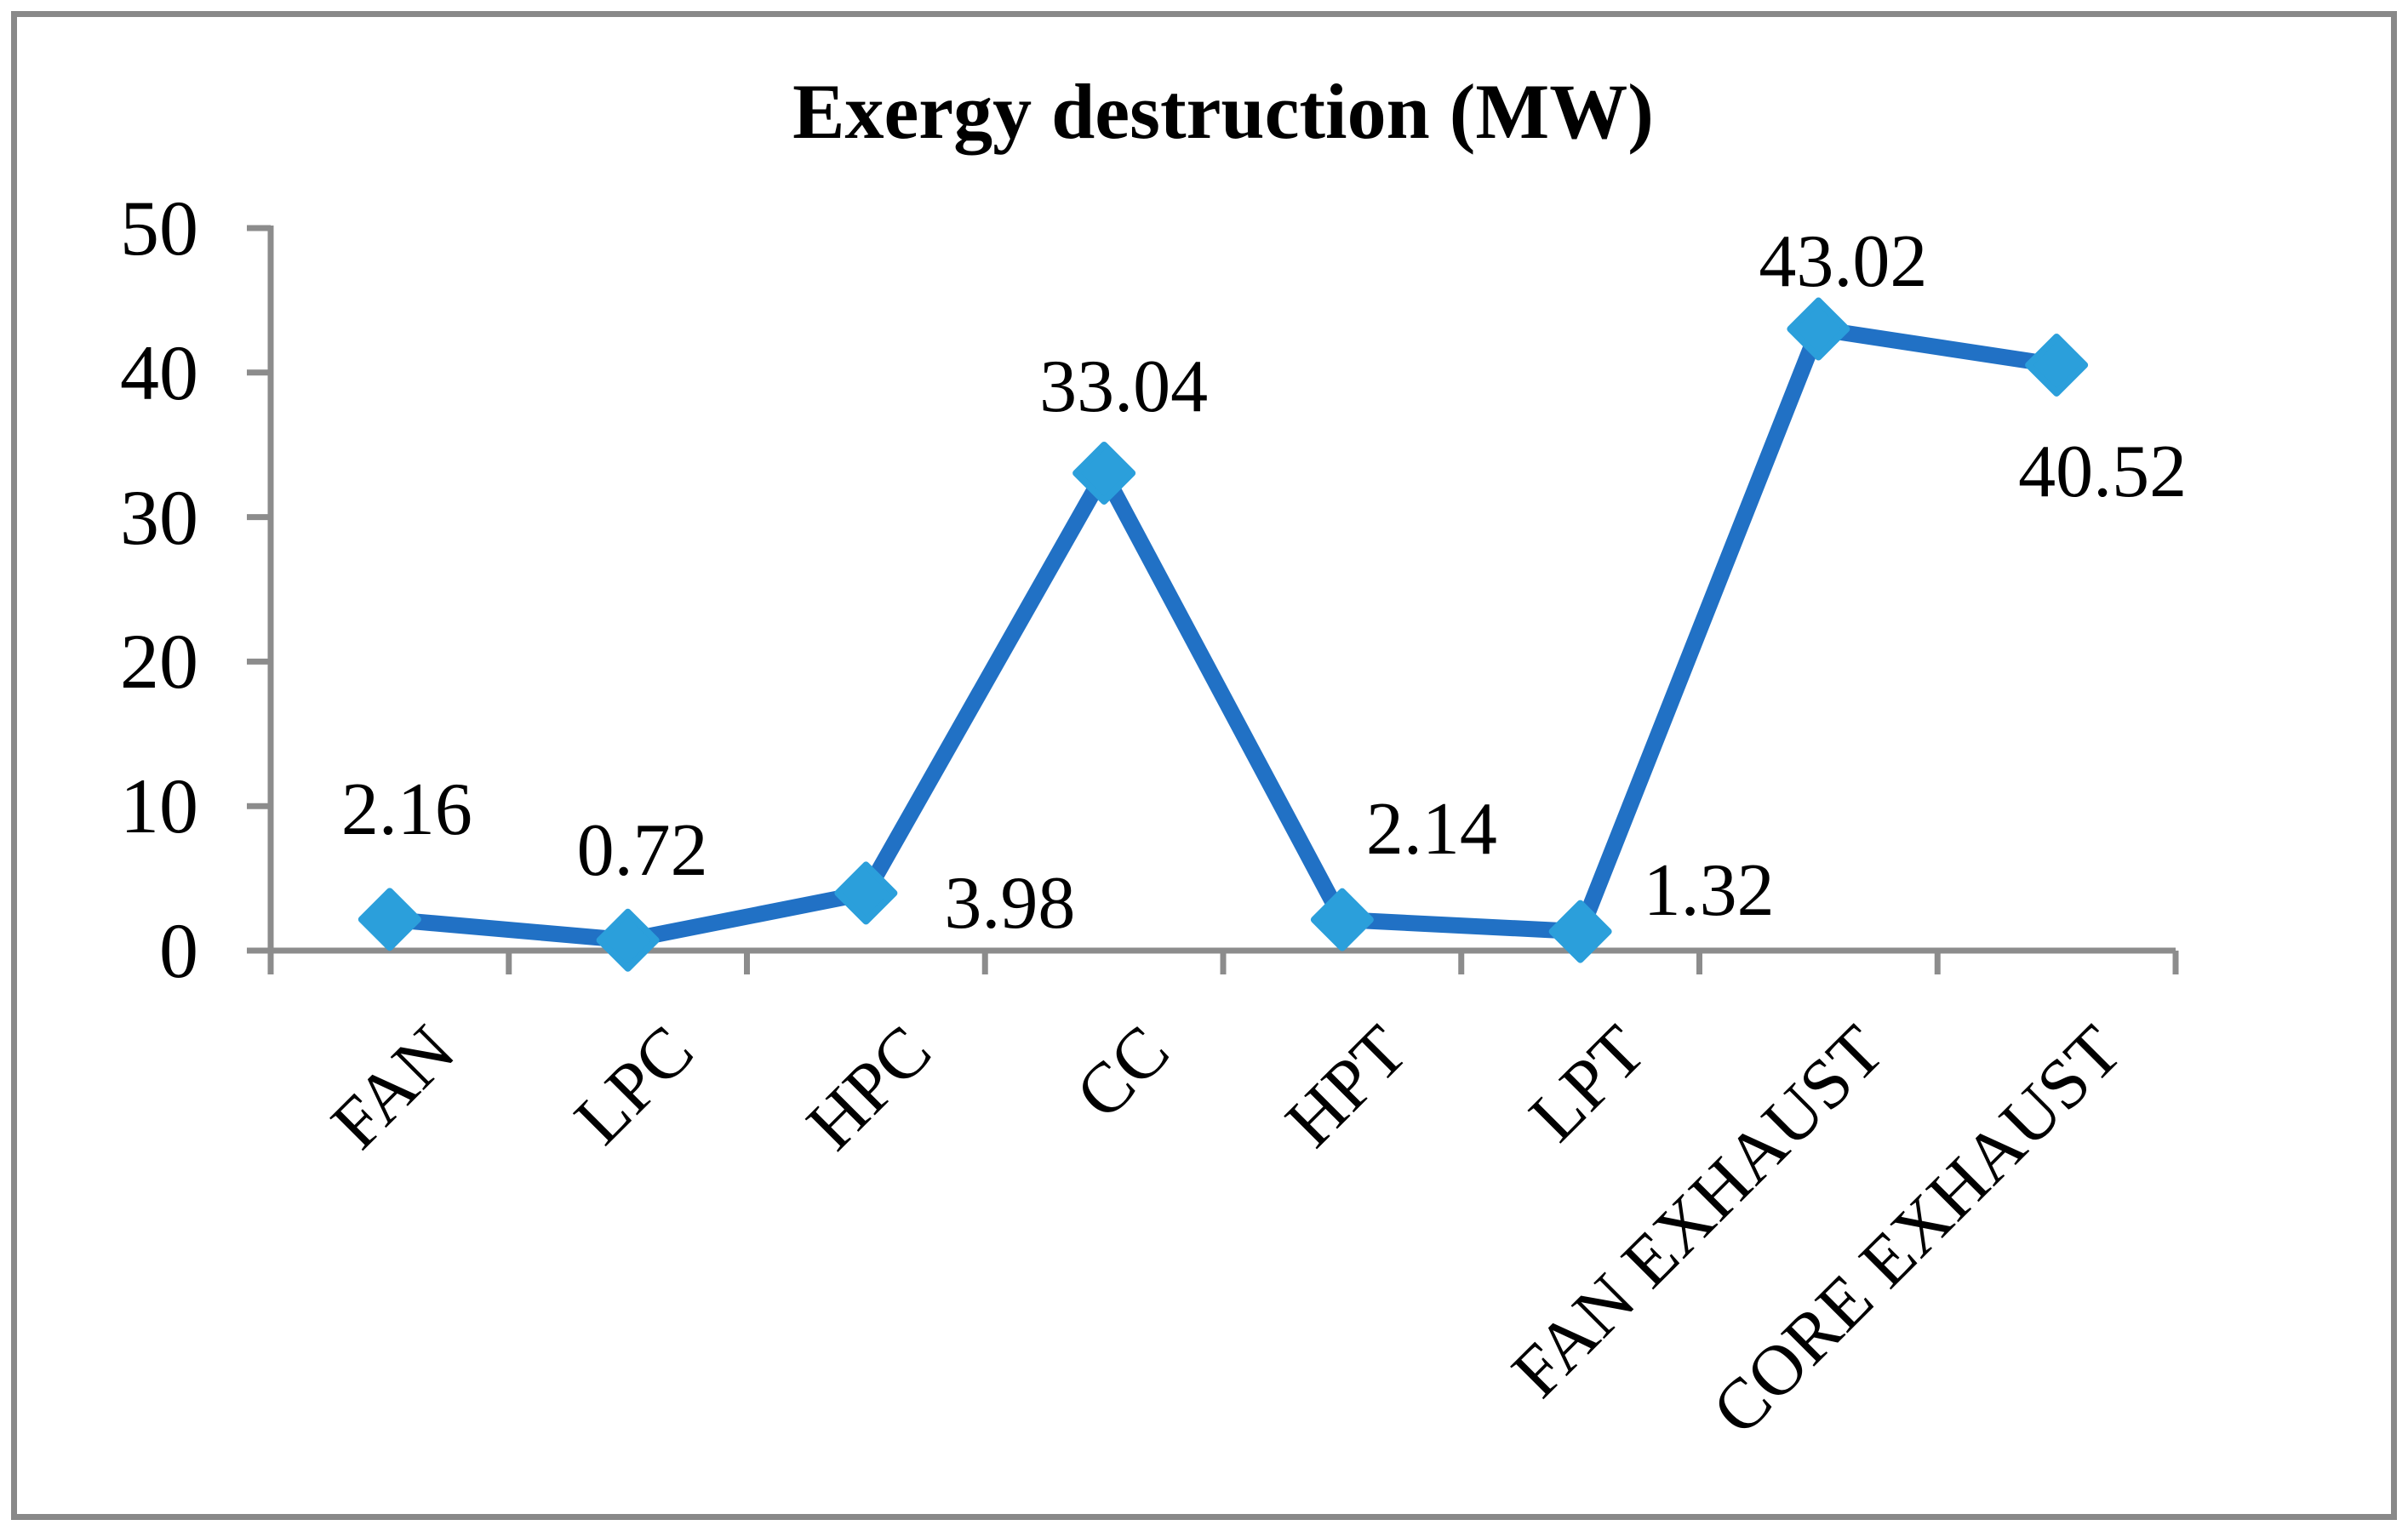 The width and height of the screenshot is (2408, 1531). Describe the element at coordinates (159, 806) in the screenshot. I see `y-tick-label: 10` at that location.